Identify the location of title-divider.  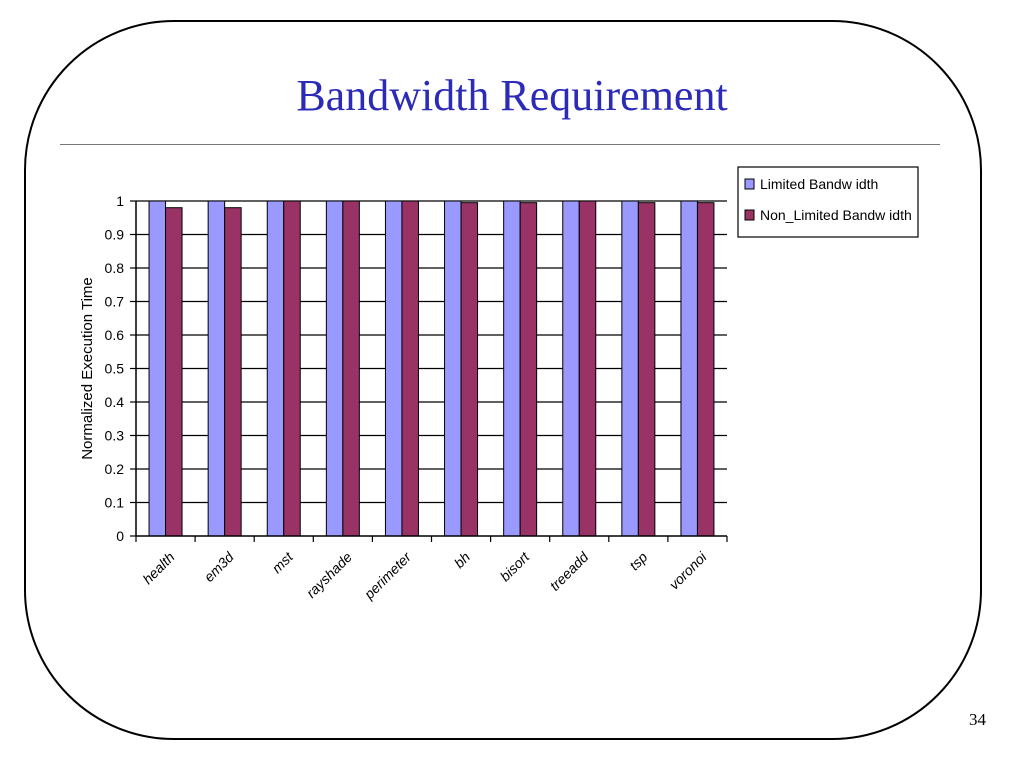
(500, 144).